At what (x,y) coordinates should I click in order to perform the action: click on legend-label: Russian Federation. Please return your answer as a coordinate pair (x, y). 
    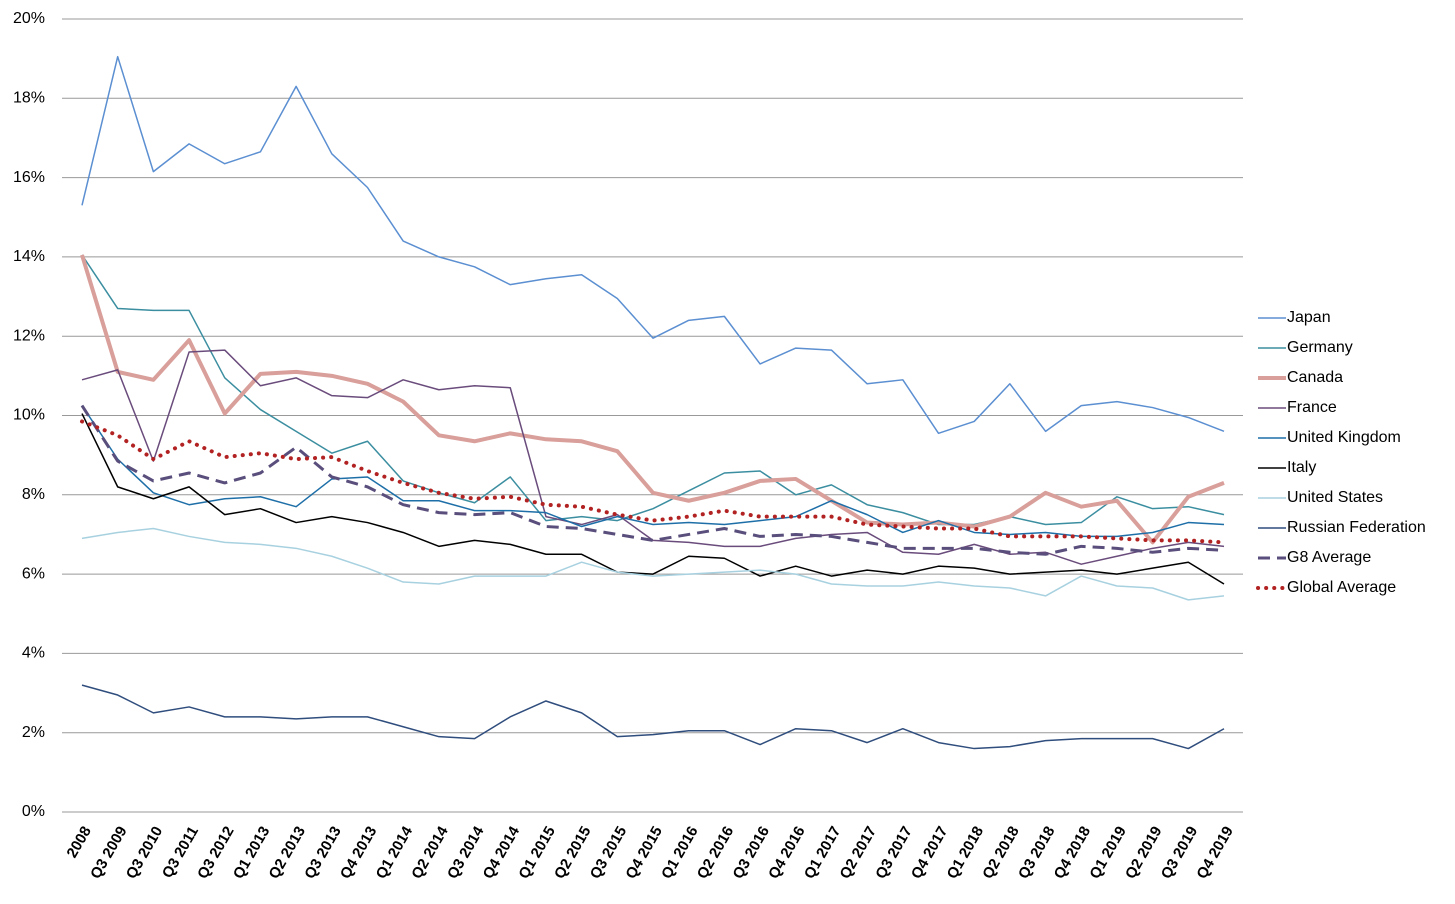
    Looking at the image, I should click on (1356, 527).